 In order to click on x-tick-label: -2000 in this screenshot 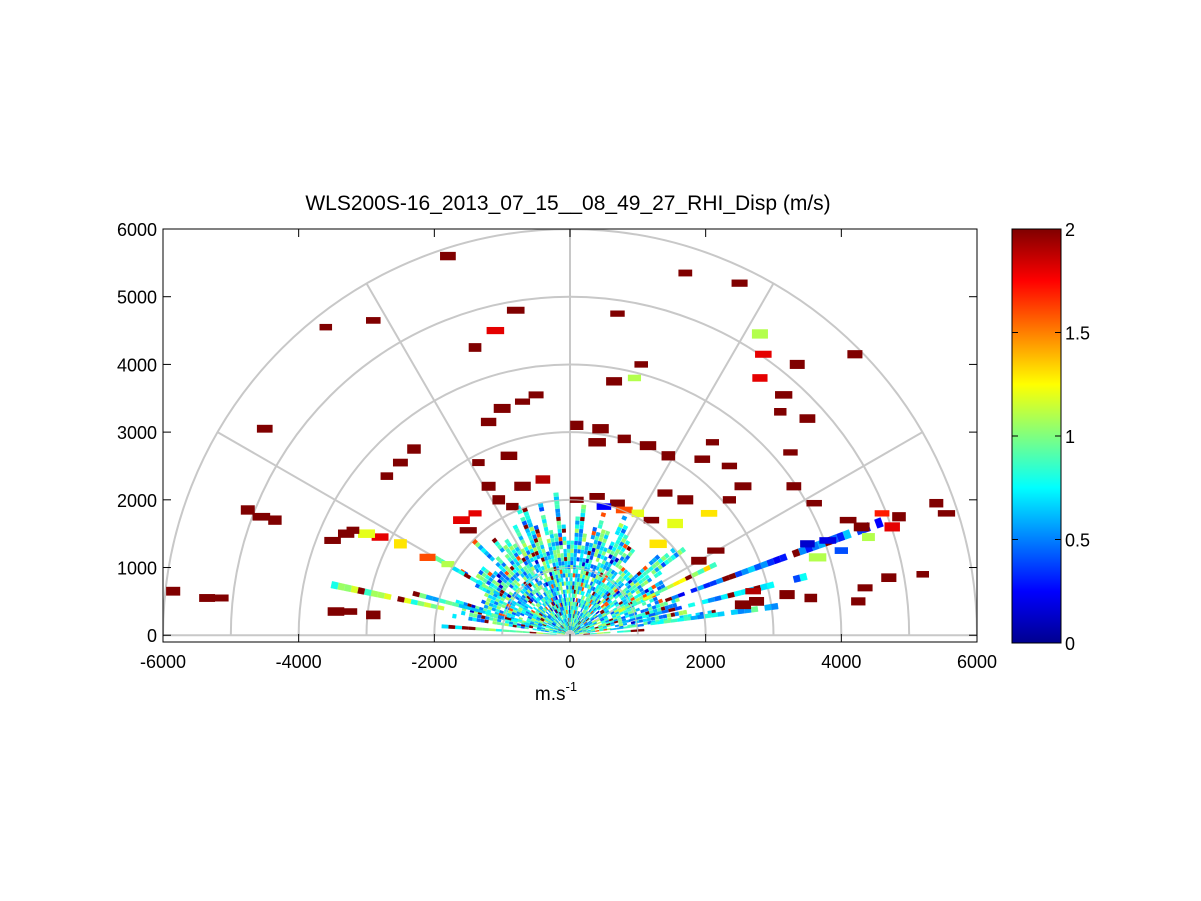, I will do `click(434, 662)`.